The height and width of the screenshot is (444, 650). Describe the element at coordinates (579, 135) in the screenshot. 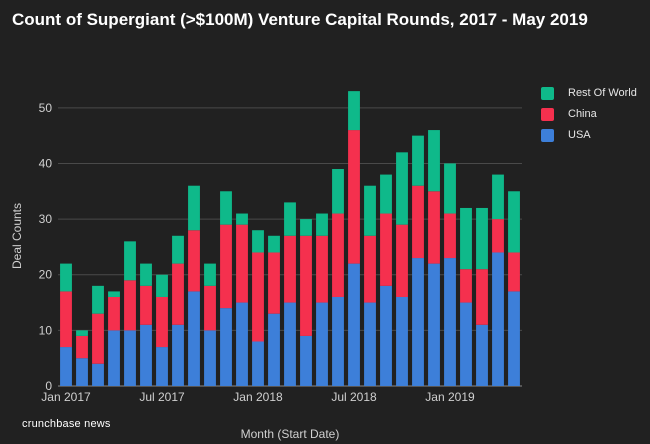

I see `legend-label: USA` at that location.